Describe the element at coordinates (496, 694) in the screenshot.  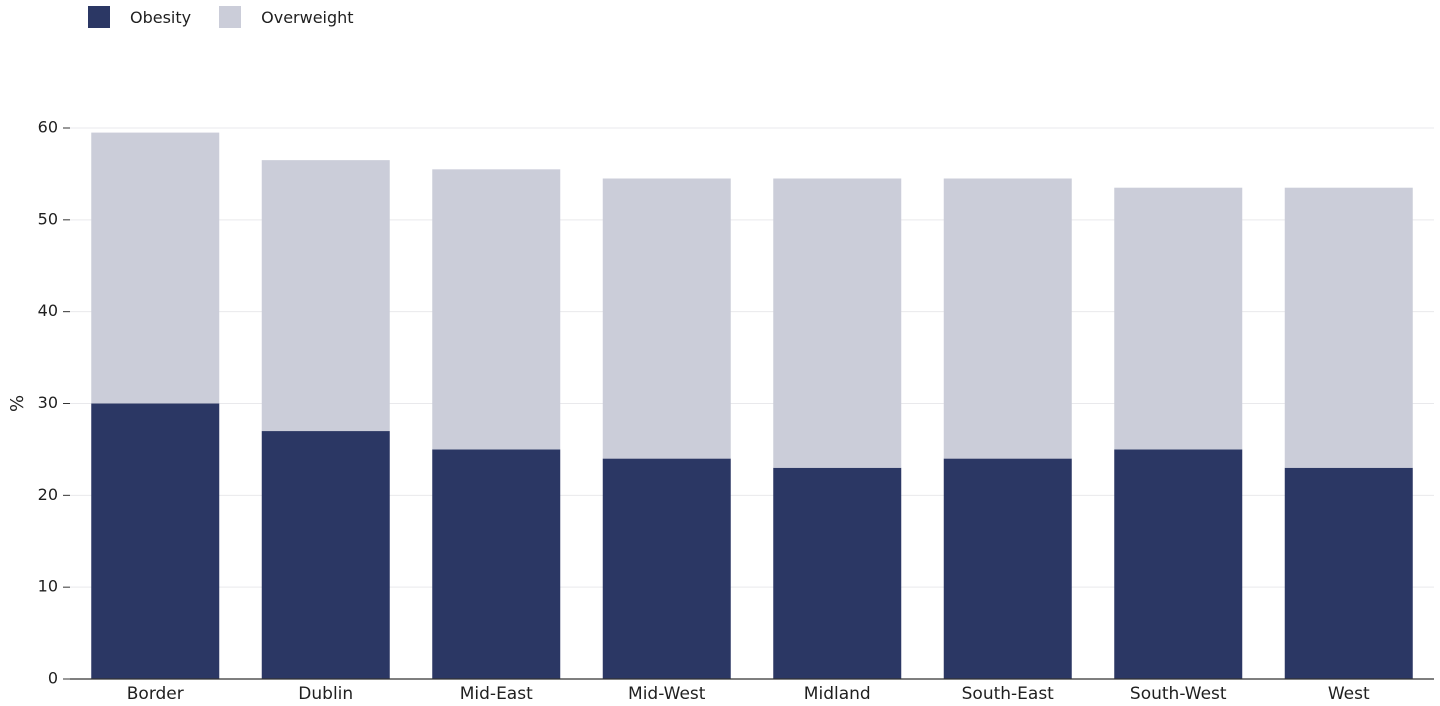
I see `x-tick-label: Mid-East` at that location.